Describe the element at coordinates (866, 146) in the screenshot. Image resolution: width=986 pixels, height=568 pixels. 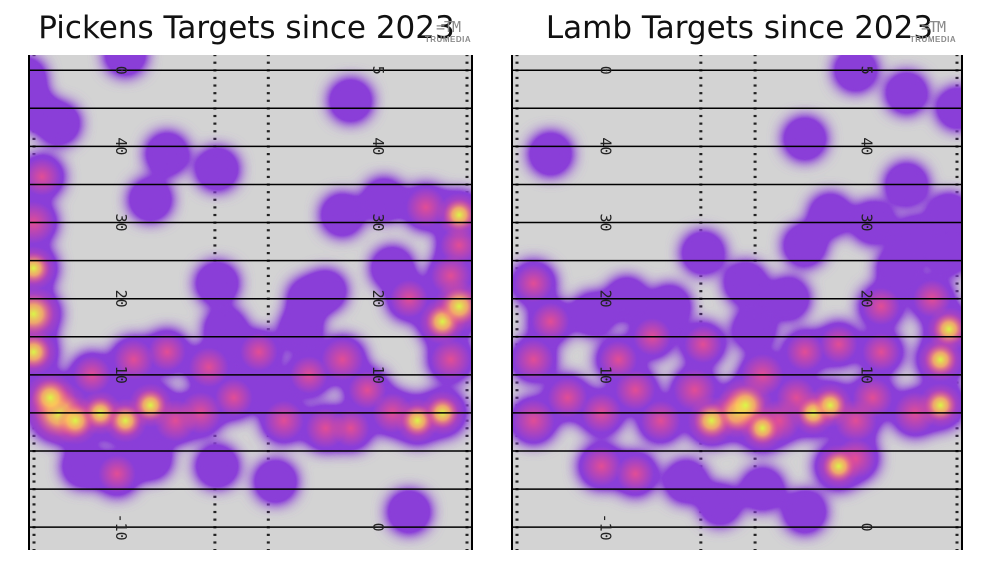
I see `yard-number: 40` at that location.